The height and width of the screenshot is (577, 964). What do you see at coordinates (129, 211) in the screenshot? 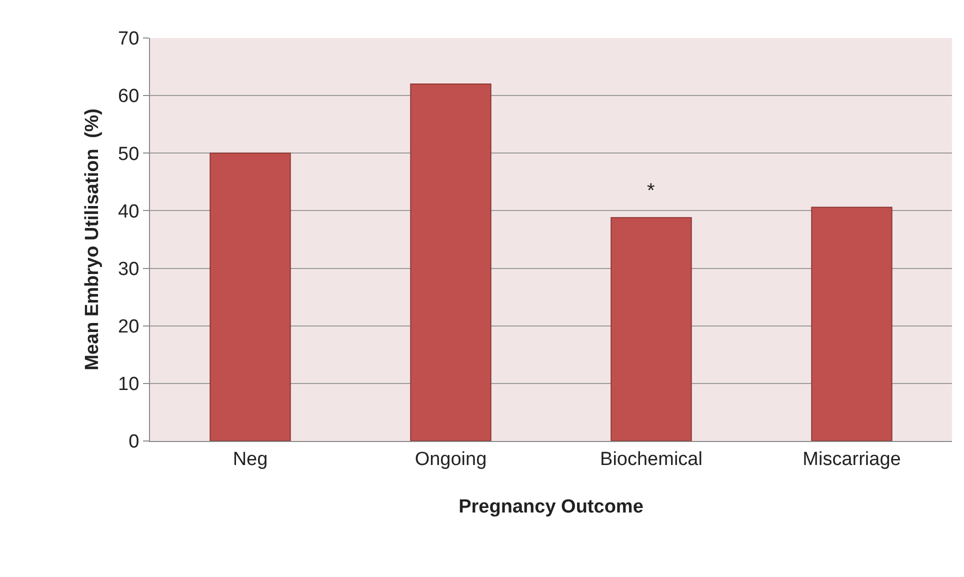
I see `y-tick-label: 40` at bounding box center [129, 211].